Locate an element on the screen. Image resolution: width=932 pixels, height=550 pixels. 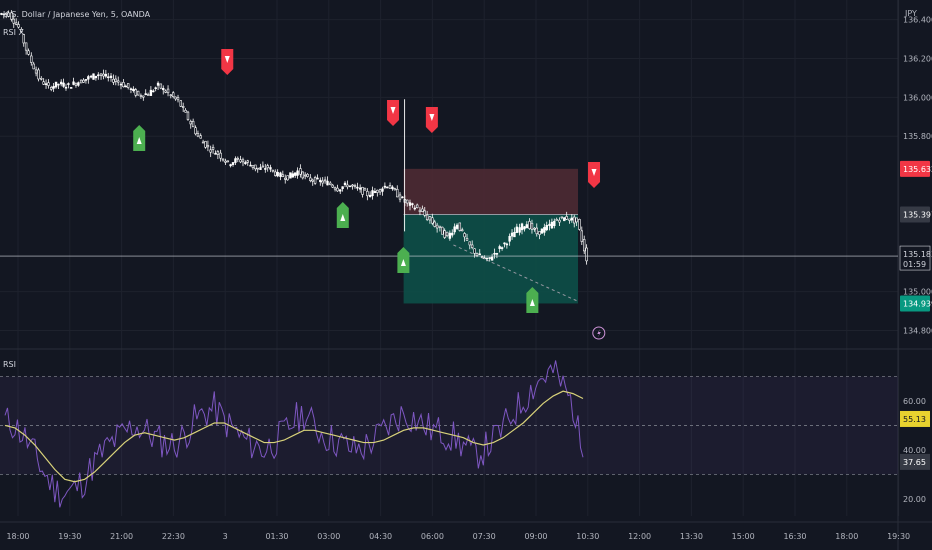
time-axis-tick: 06:00 is located at coordinates (432, 536).